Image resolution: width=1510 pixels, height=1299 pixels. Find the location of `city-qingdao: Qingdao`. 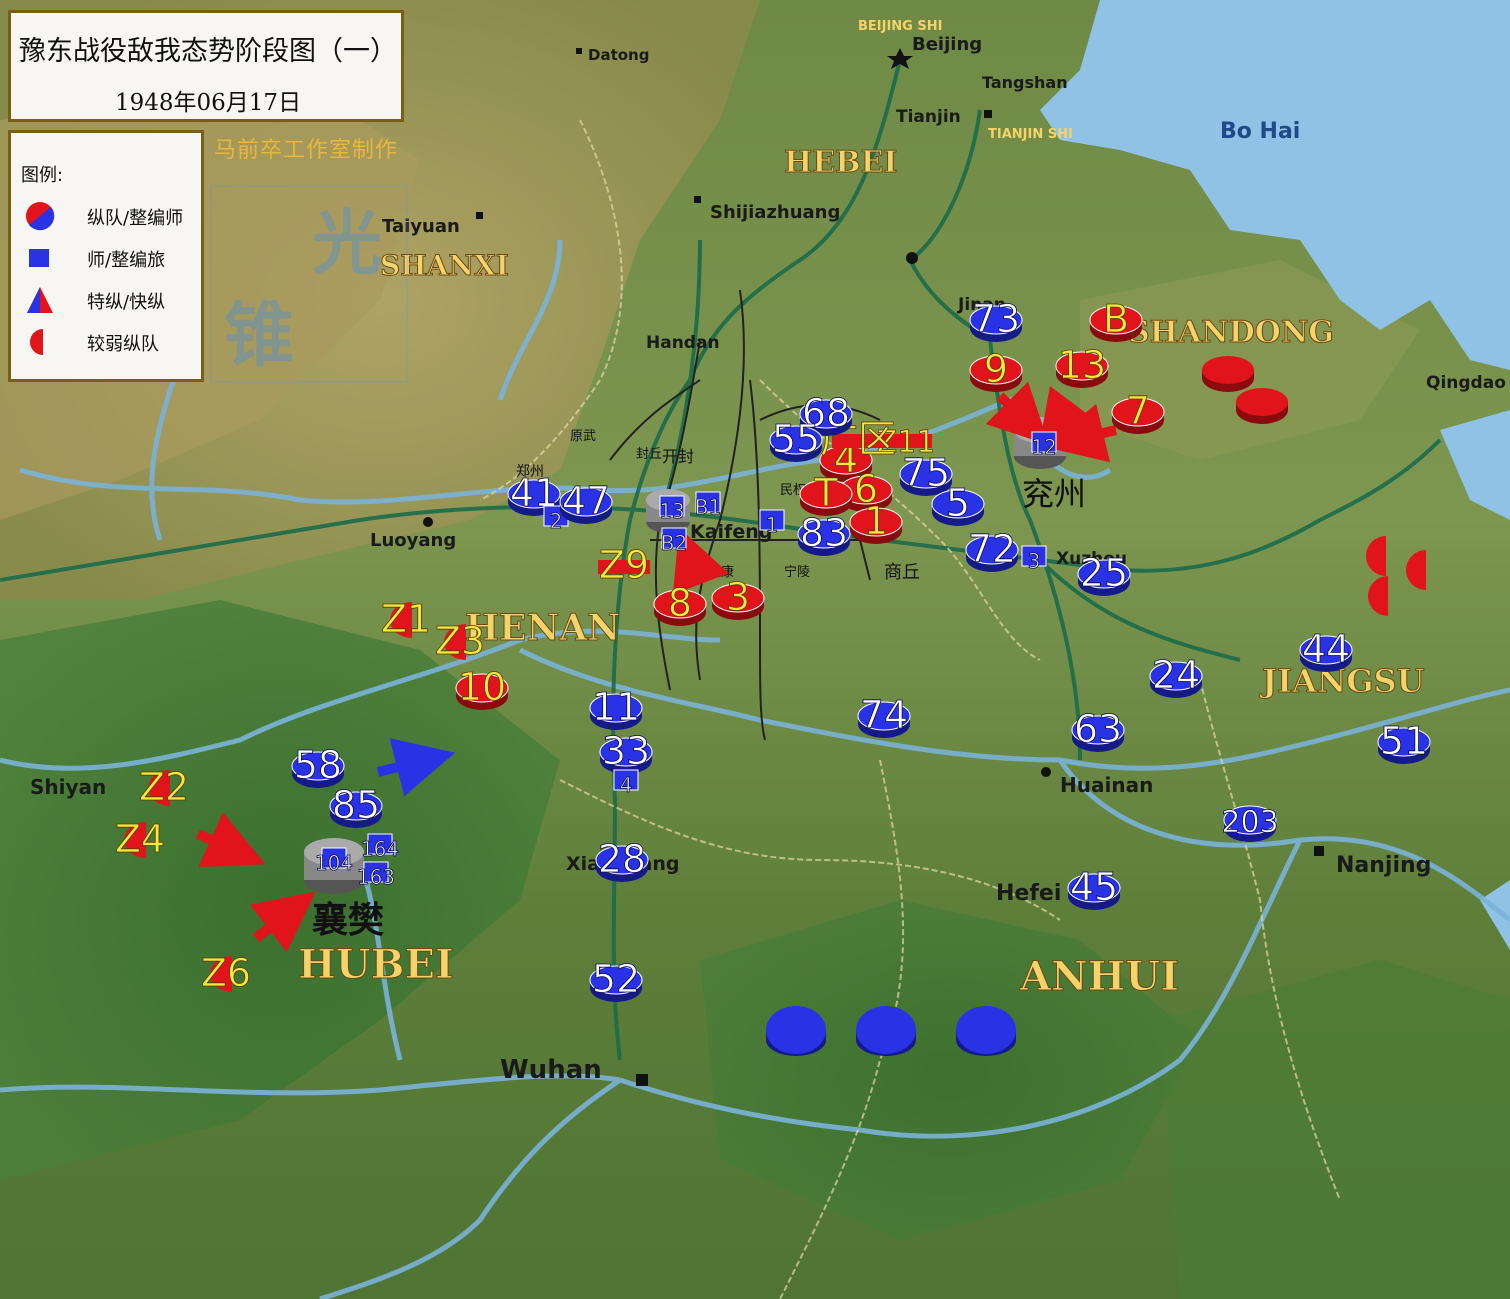

city-qingdao: Qingdao is located at coordinates (1466, 383).